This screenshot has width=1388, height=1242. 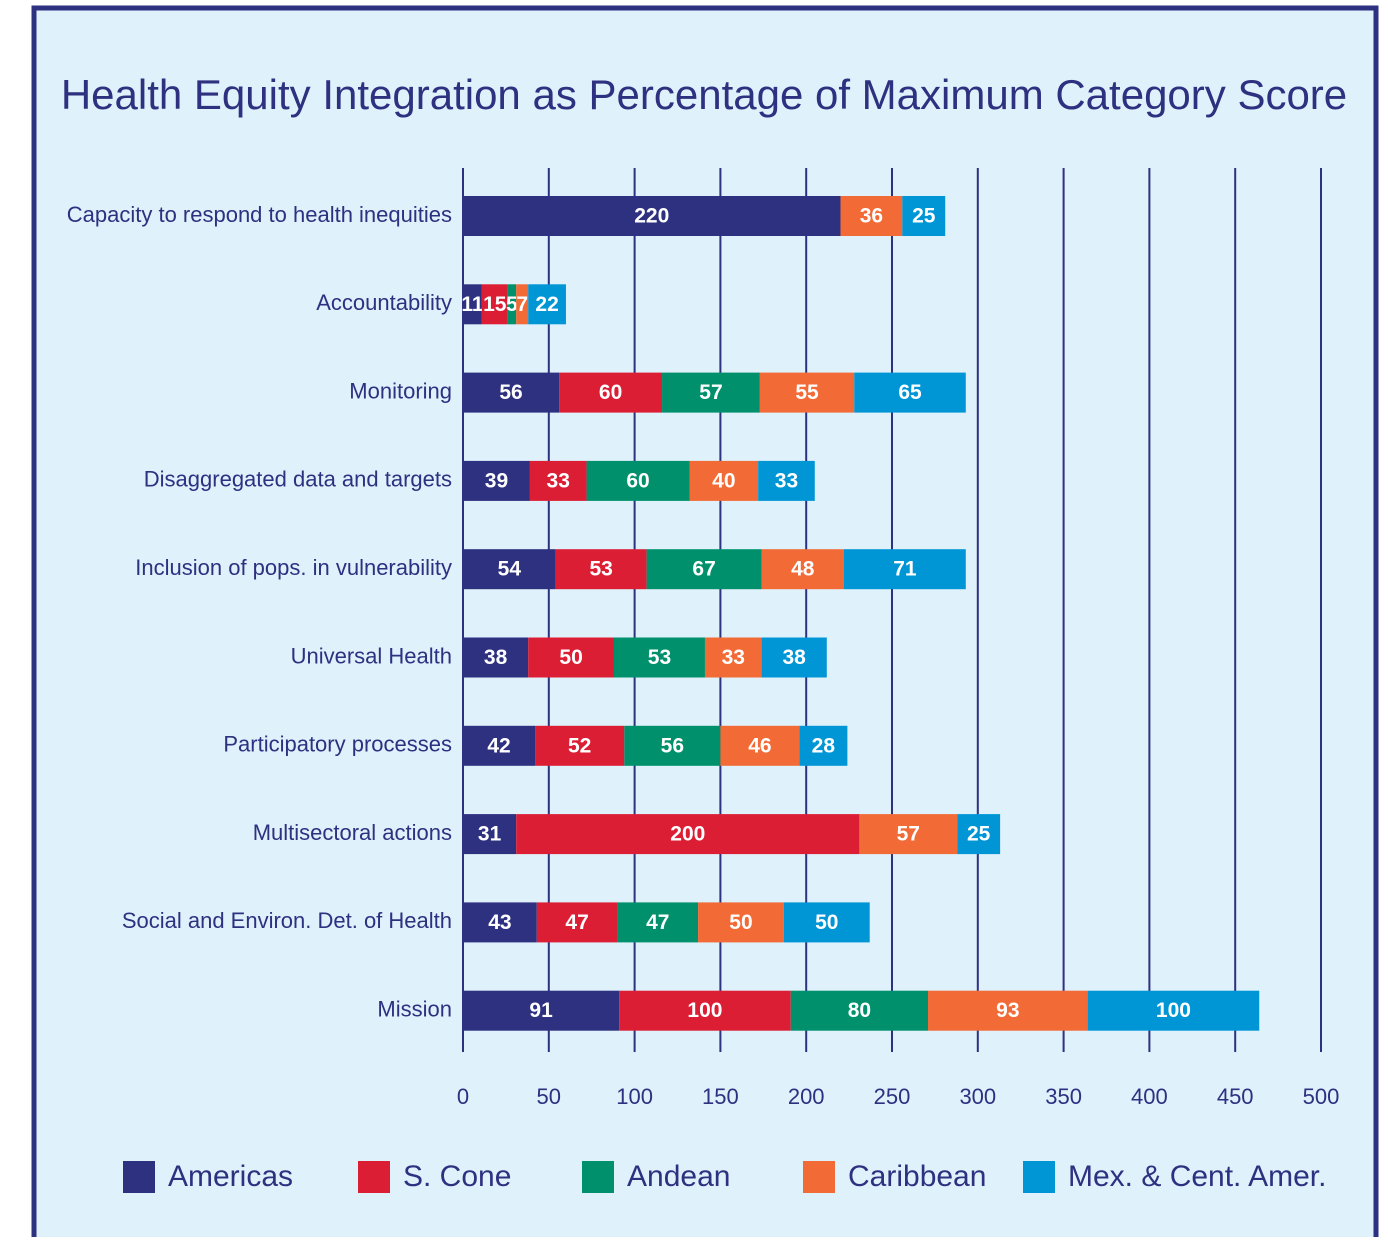 I want to click on data-label: 39, so click(x=496, y=480).